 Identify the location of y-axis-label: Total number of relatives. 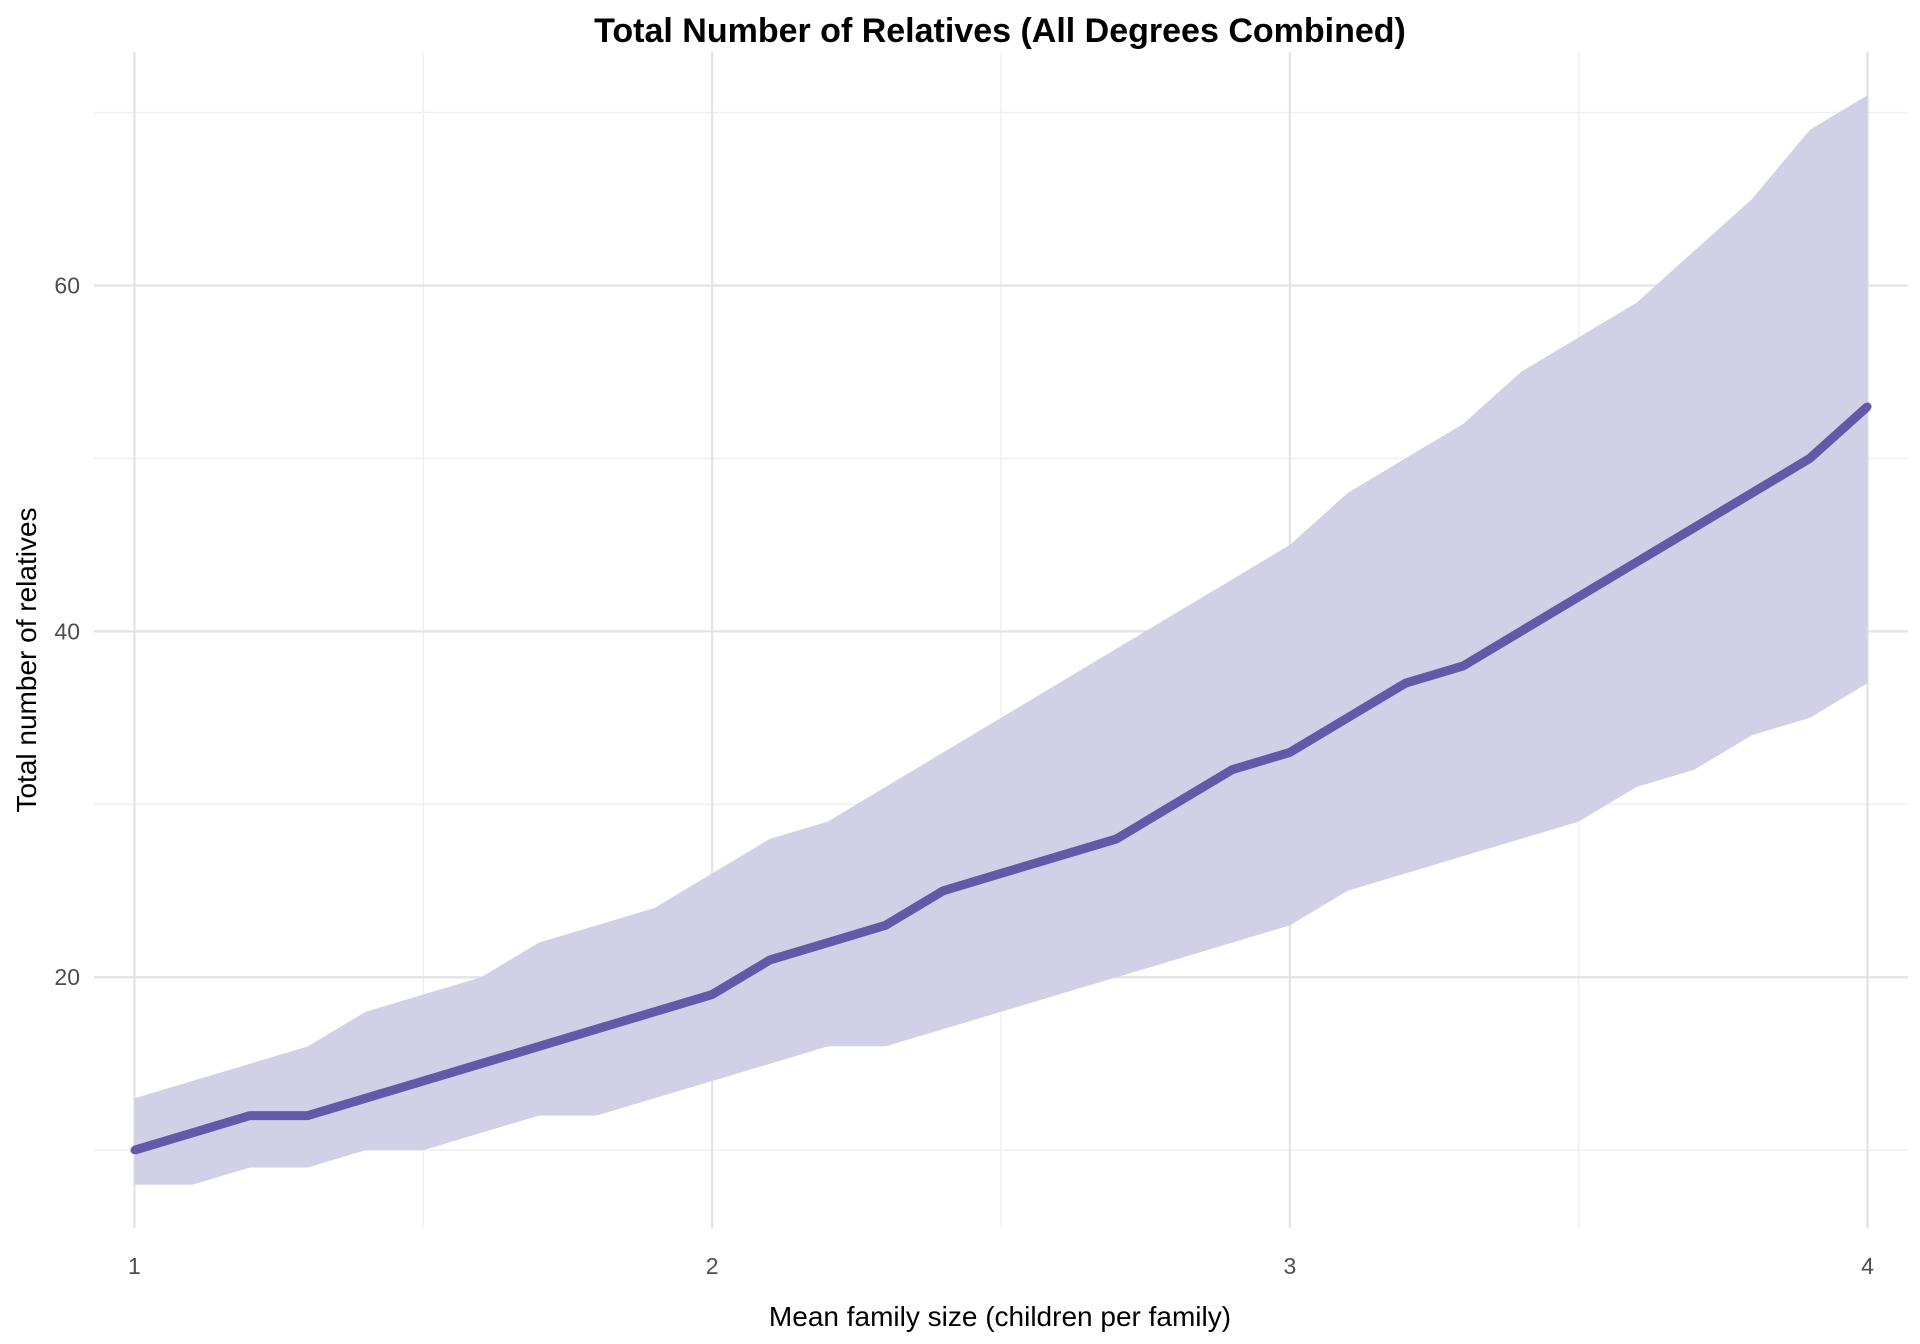
(26, 659).